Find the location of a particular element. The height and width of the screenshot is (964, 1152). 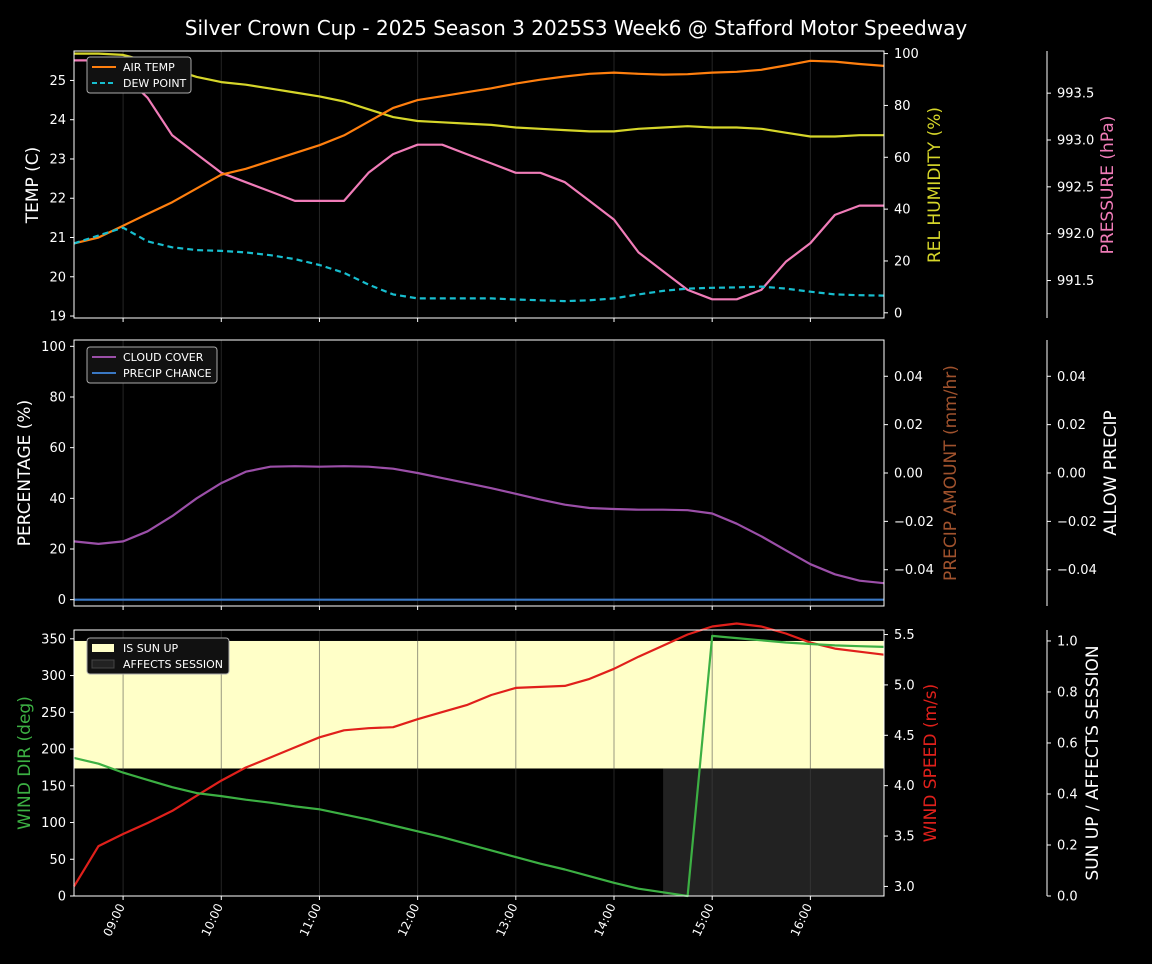

cloud-panel-precip-amount-axis-tick-label: −0.02 is located at coordinates (914, 522).